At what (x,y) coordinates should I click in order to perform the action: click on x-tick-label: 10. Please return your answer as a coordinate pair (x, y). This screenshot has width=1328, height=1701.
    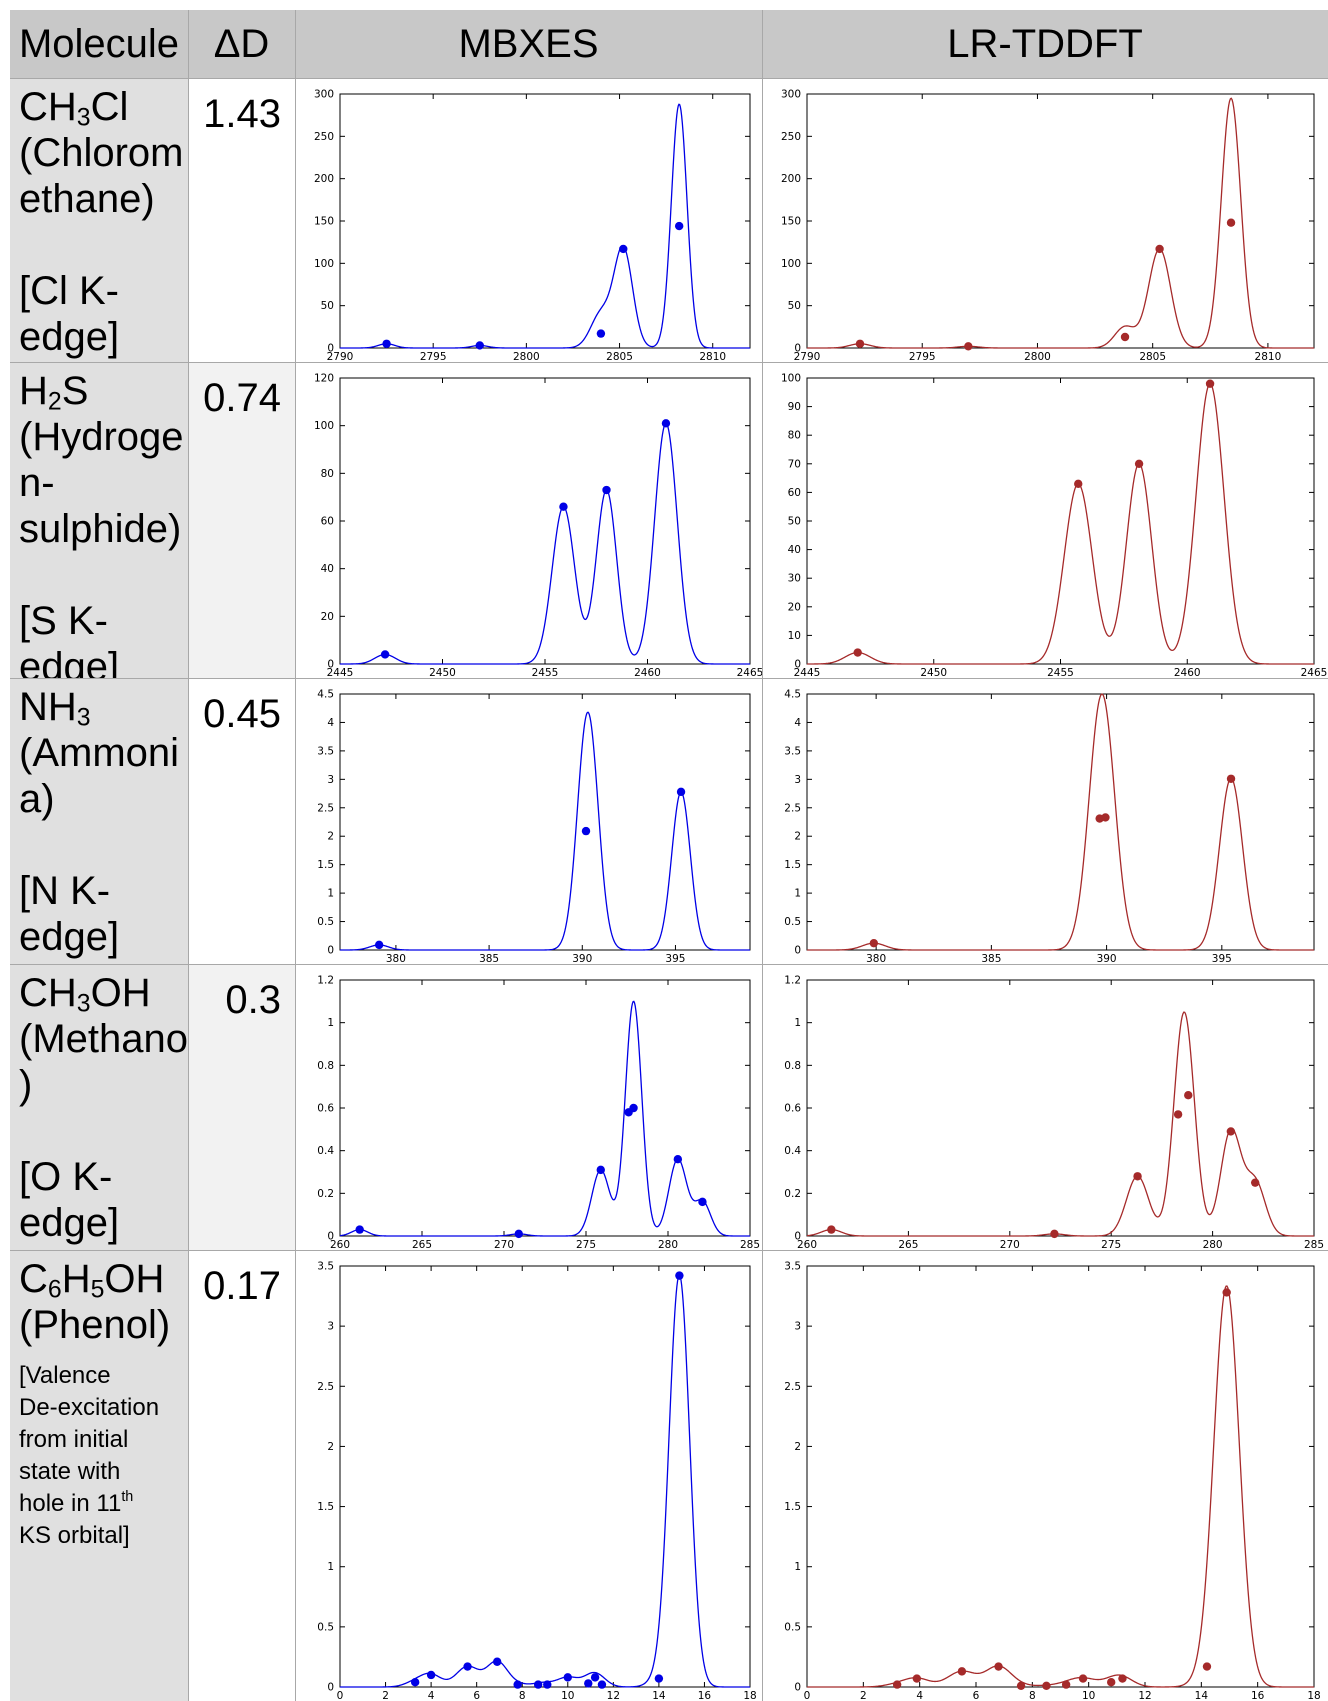
    Looking at the image, I should click on (567, 1695).